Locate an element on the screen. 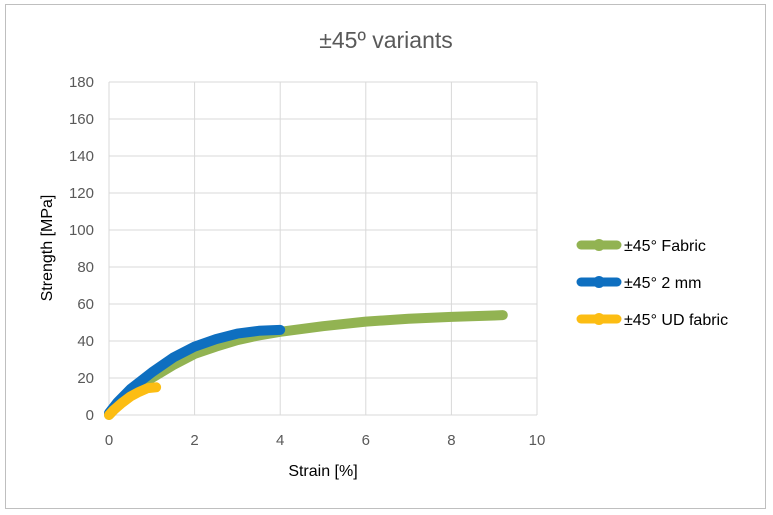 The height and width of the screenshot is (515, 773). y-tick-label: 20 is located at coordinates (85, 378).